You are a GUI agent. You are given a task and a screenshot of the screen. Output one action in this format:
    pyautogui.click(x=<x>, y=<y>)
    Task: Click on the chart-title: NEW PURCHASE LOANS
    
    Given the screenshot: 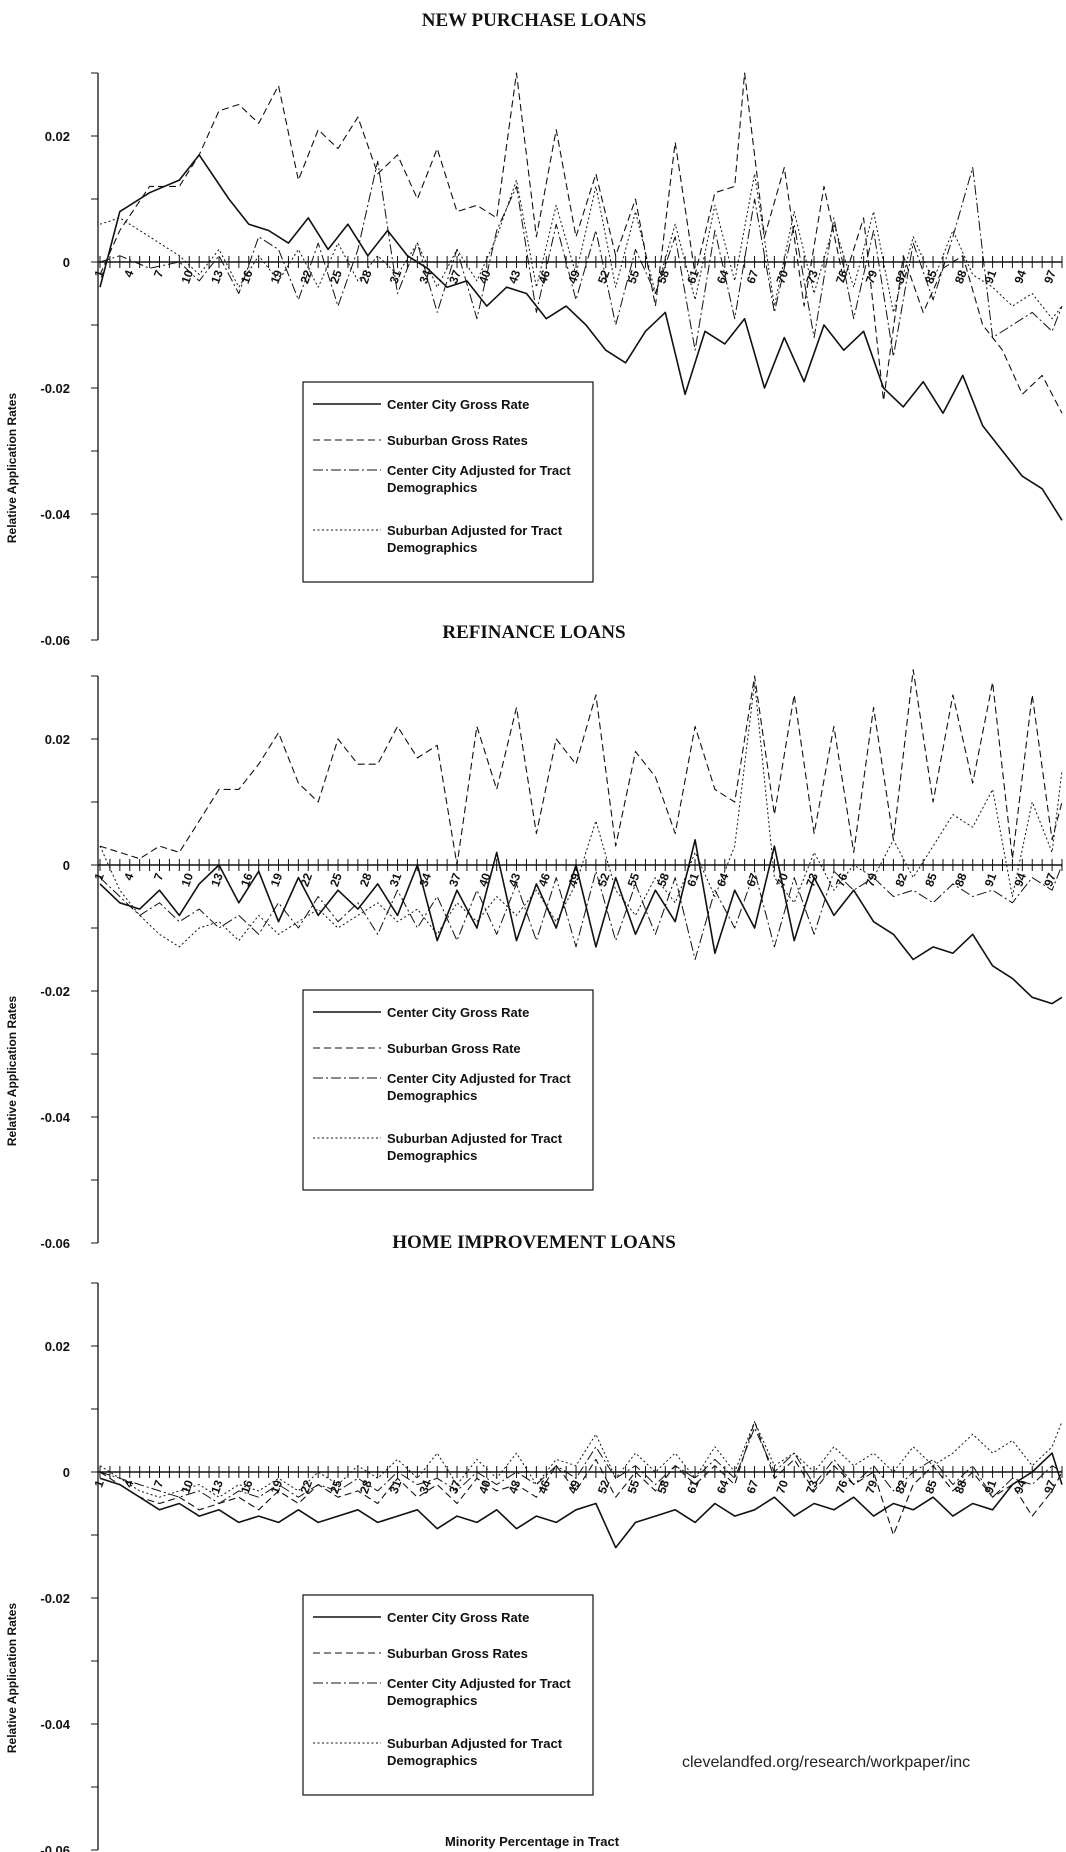 What is the action you would take?
    pyautogui.click(x=534, y=20)
    